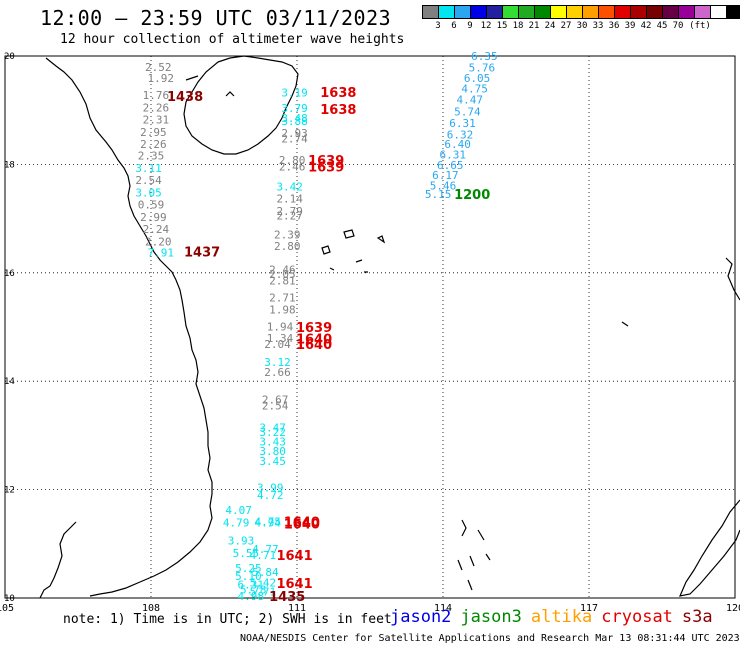 This screenshot has height=650, width=740. Describe the element at coordinates (646, 26) in the screenshot. I see `colorbar-label: 42` at that location.